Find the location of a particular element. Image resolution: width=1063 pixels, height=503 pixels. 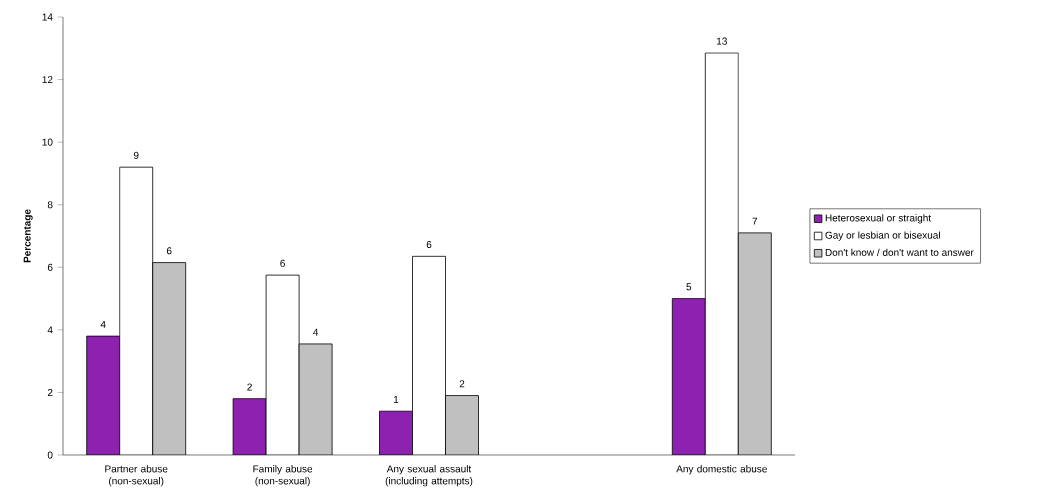

y-tick-label: 12 is located at coordinates (47, 80).